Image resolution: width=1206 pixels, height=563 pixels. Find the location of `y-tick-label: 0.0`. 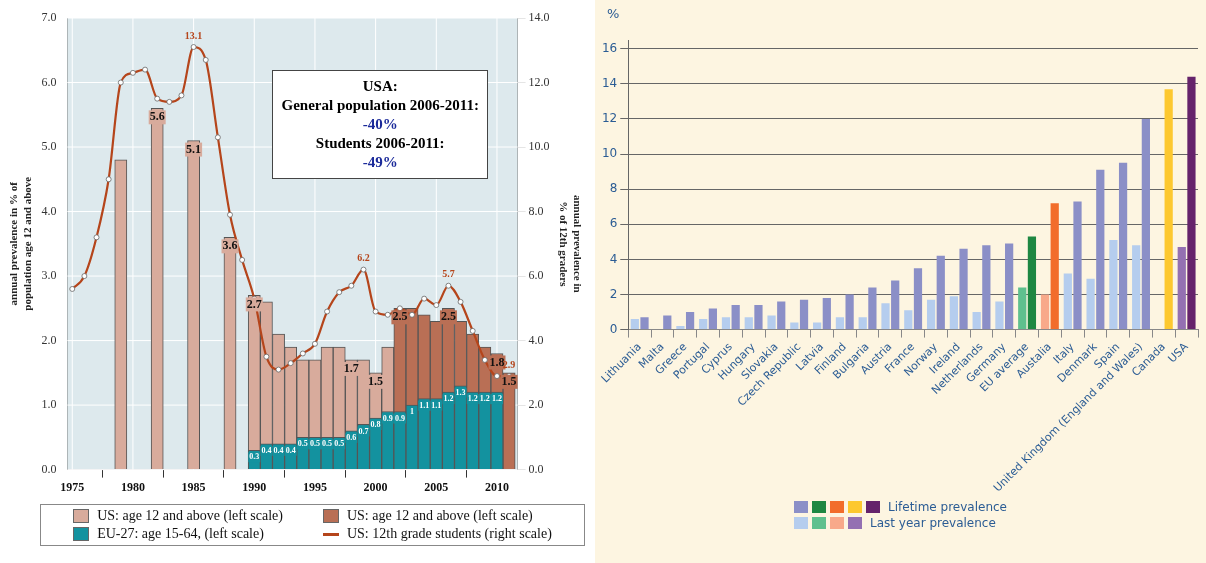

y-tick-label: 0.0 is located at coordinates (49, 468).